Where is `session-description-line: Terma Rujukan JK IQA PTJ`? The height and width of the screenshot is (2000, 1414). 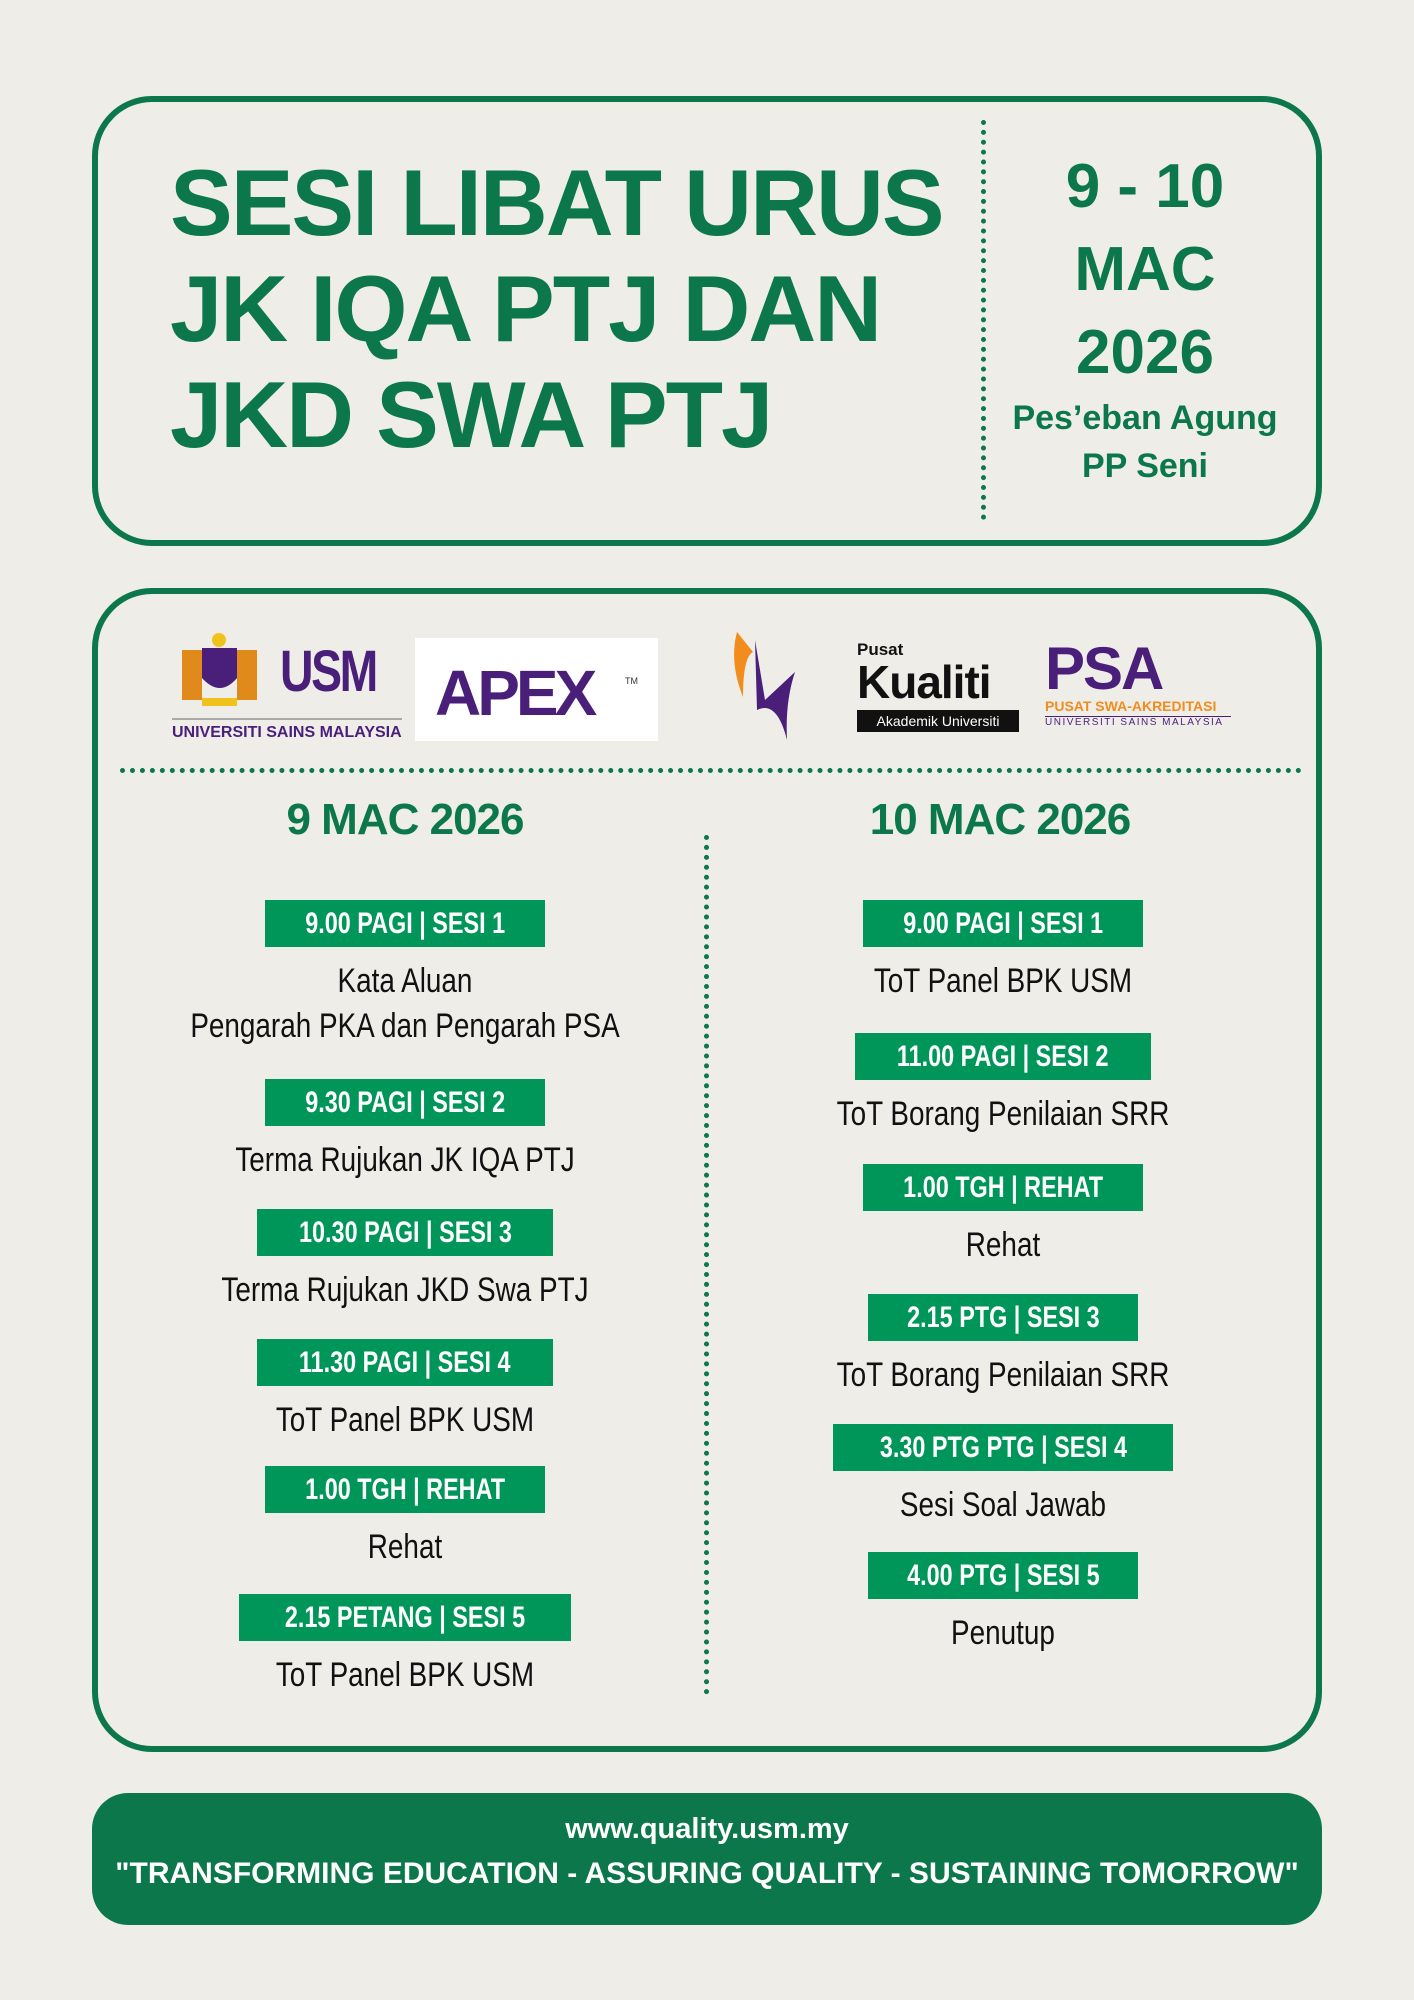 session-description-line: Terma Rujukan JK IQA PTJ is located at coordinates (405, 1160).